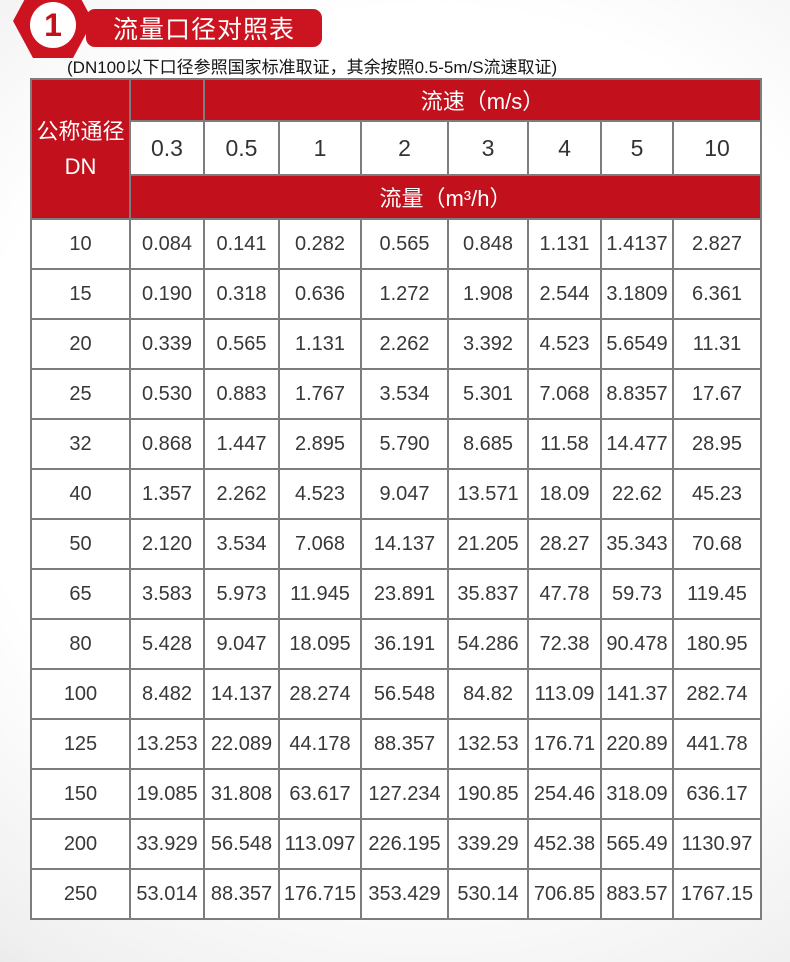 The height and width of the screenshot is (962, 790). What do you see at coordinates (488, 344) in the screenshot?
I see `flow-value-cell: 3.392` at bounding box center [488, 344].